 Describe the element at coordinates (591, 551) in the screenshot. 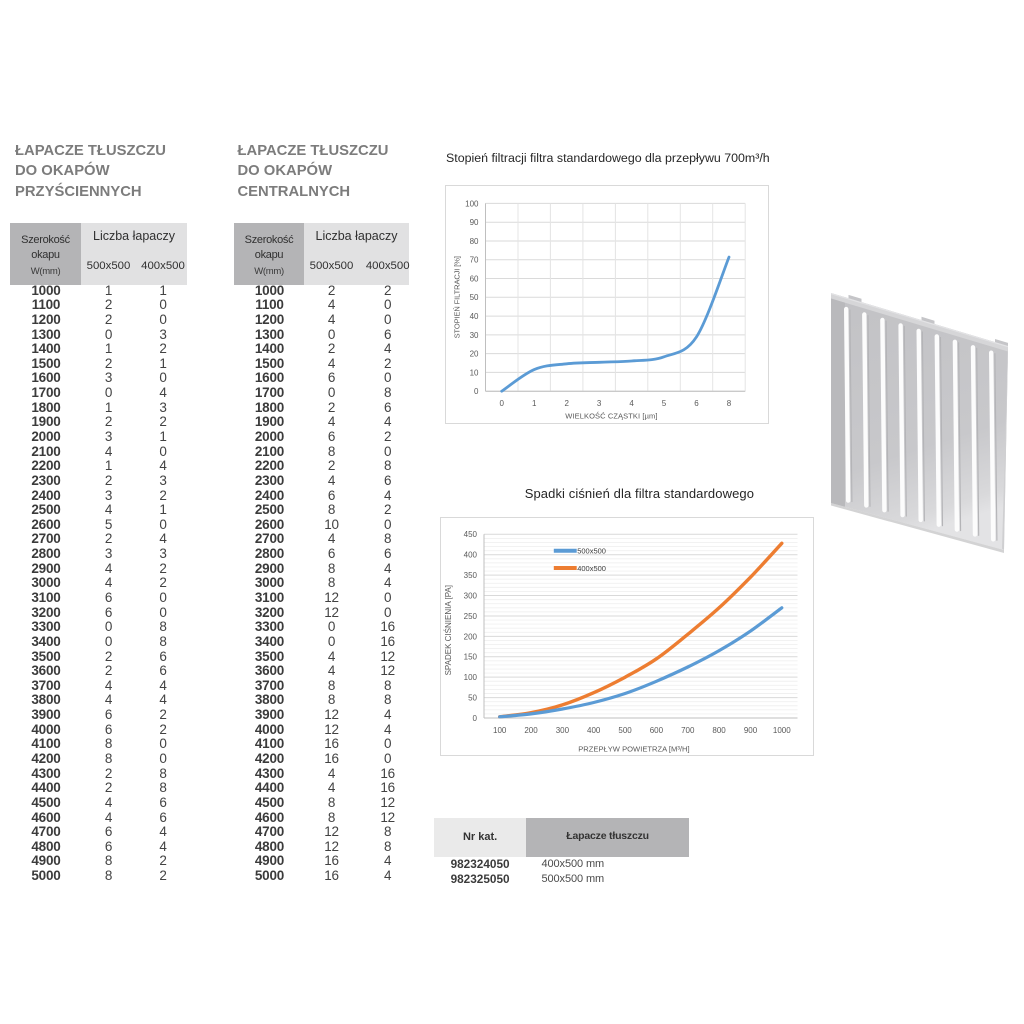

I see `svg-text: 500x500` at that location.